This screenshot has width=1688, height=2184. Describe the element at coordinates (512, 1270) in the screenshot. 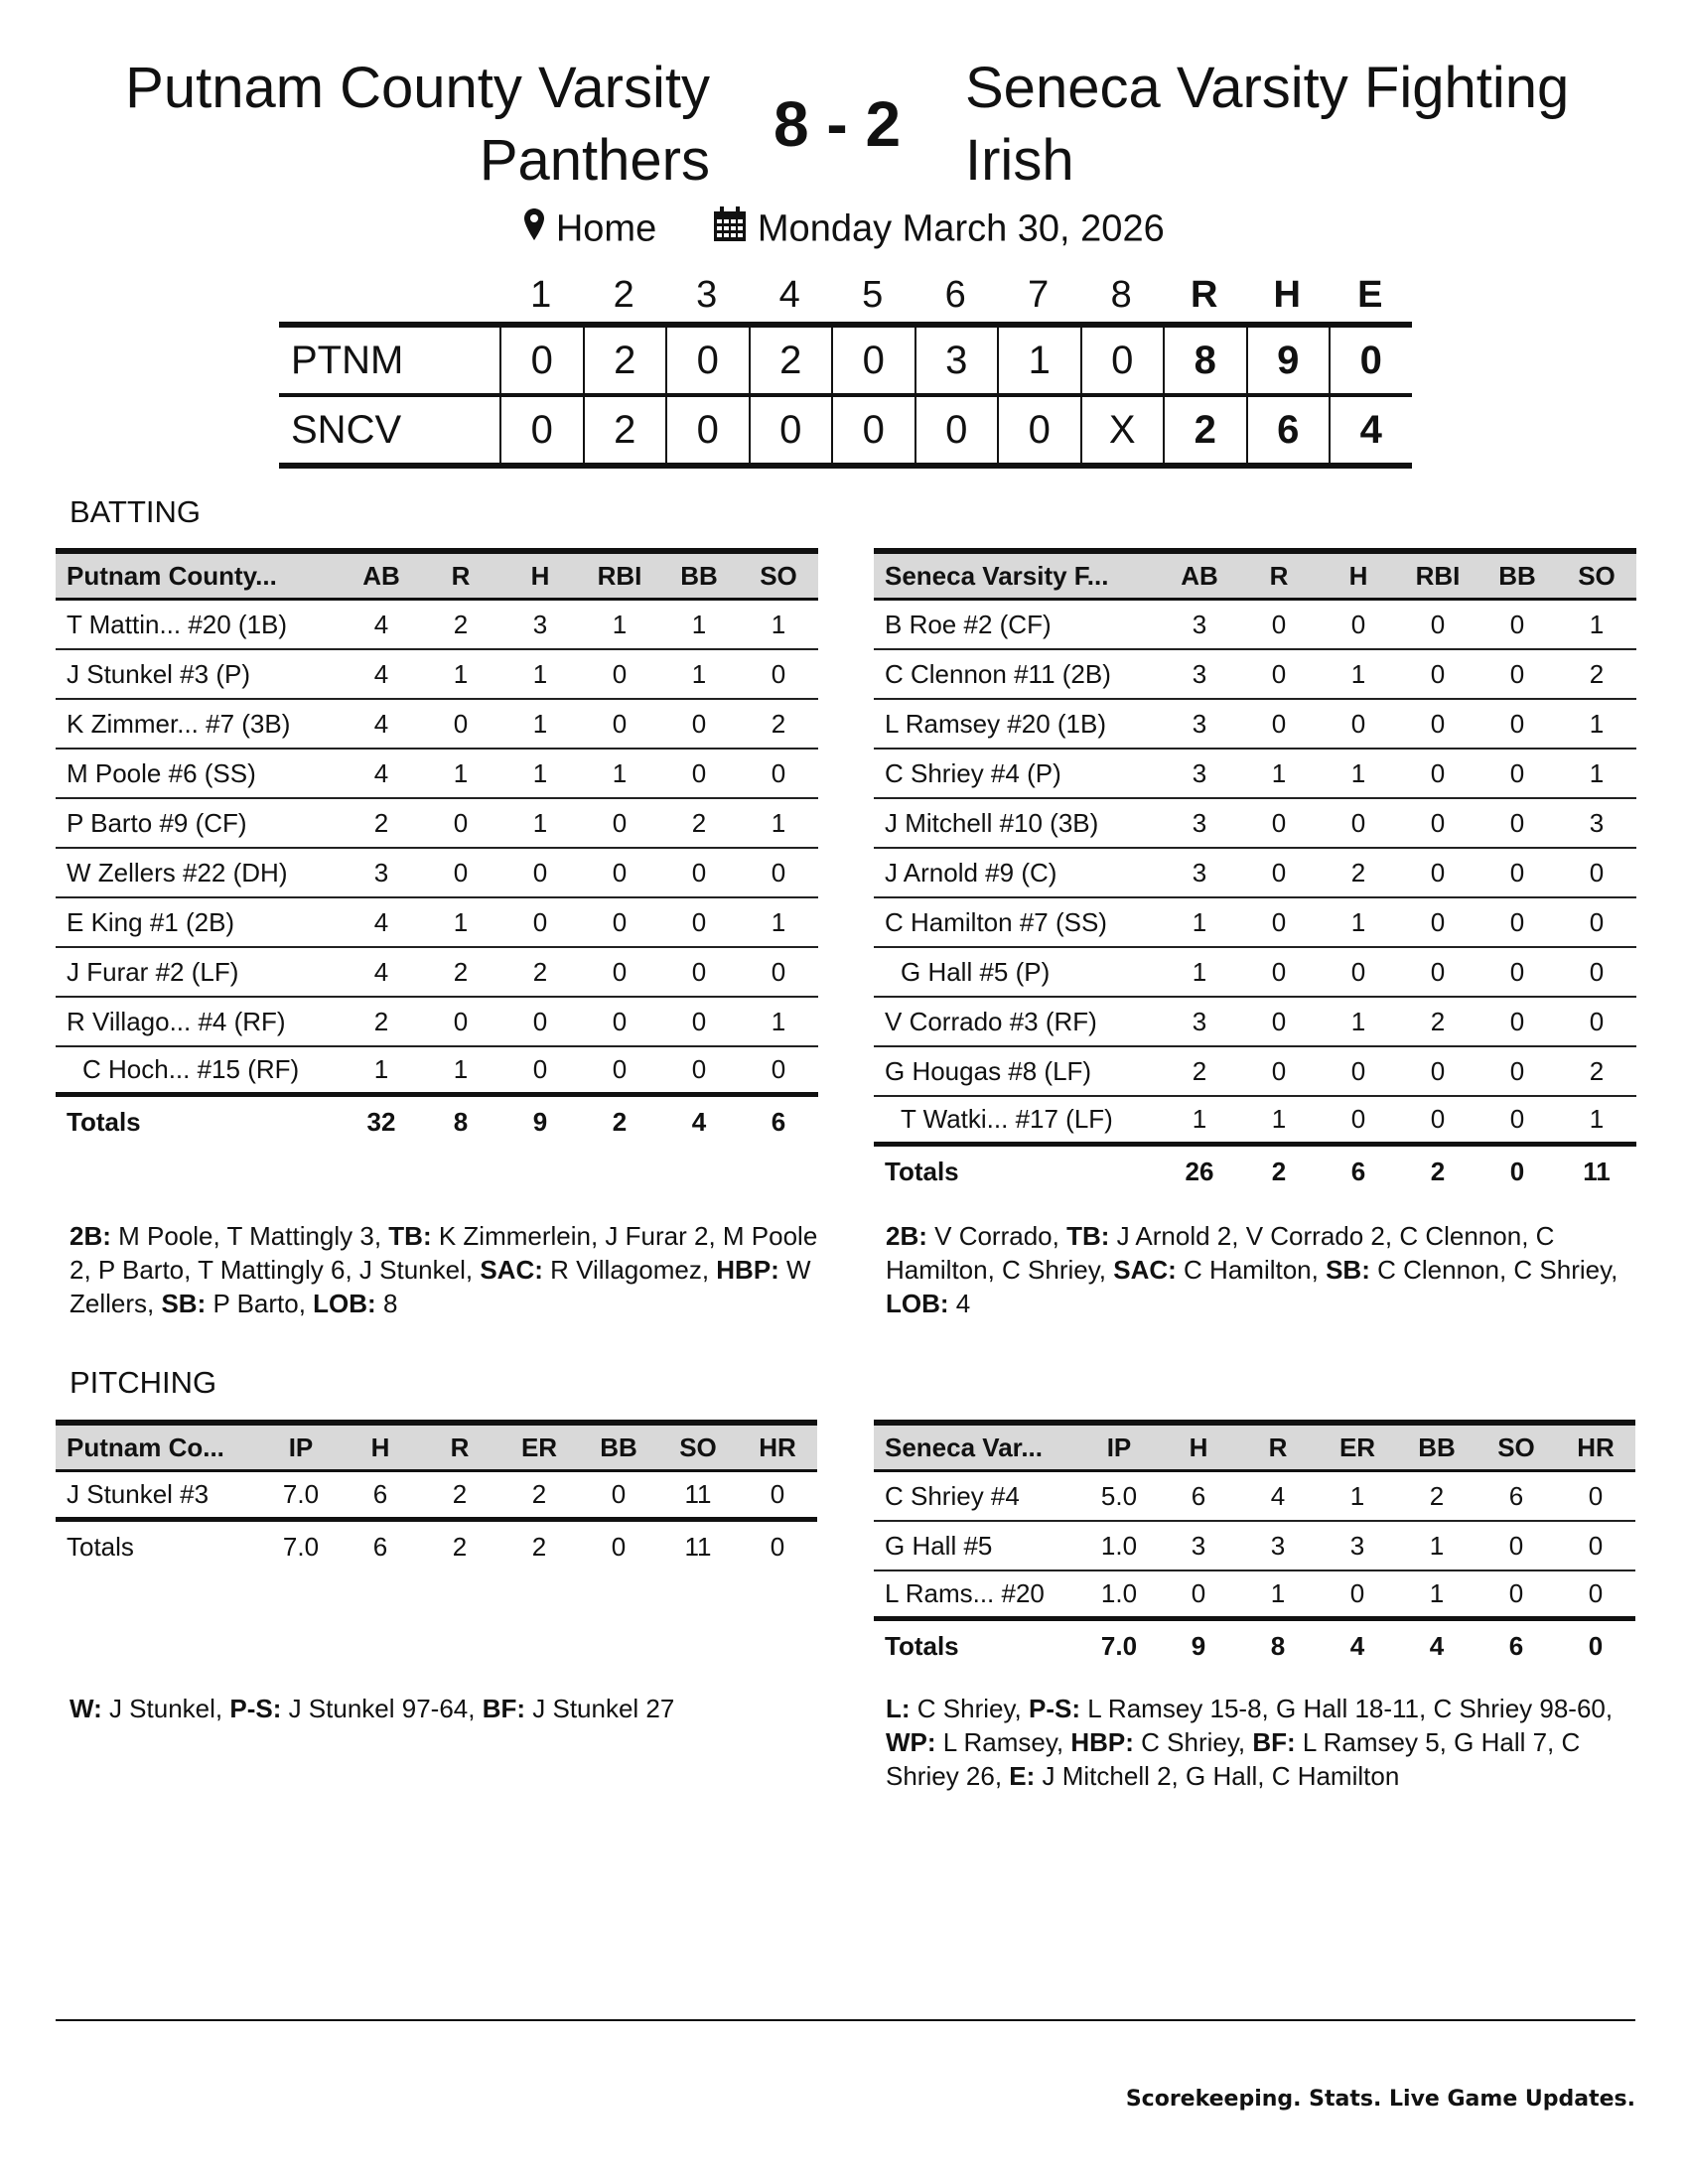

I see `note-label: SAC:` at that location.